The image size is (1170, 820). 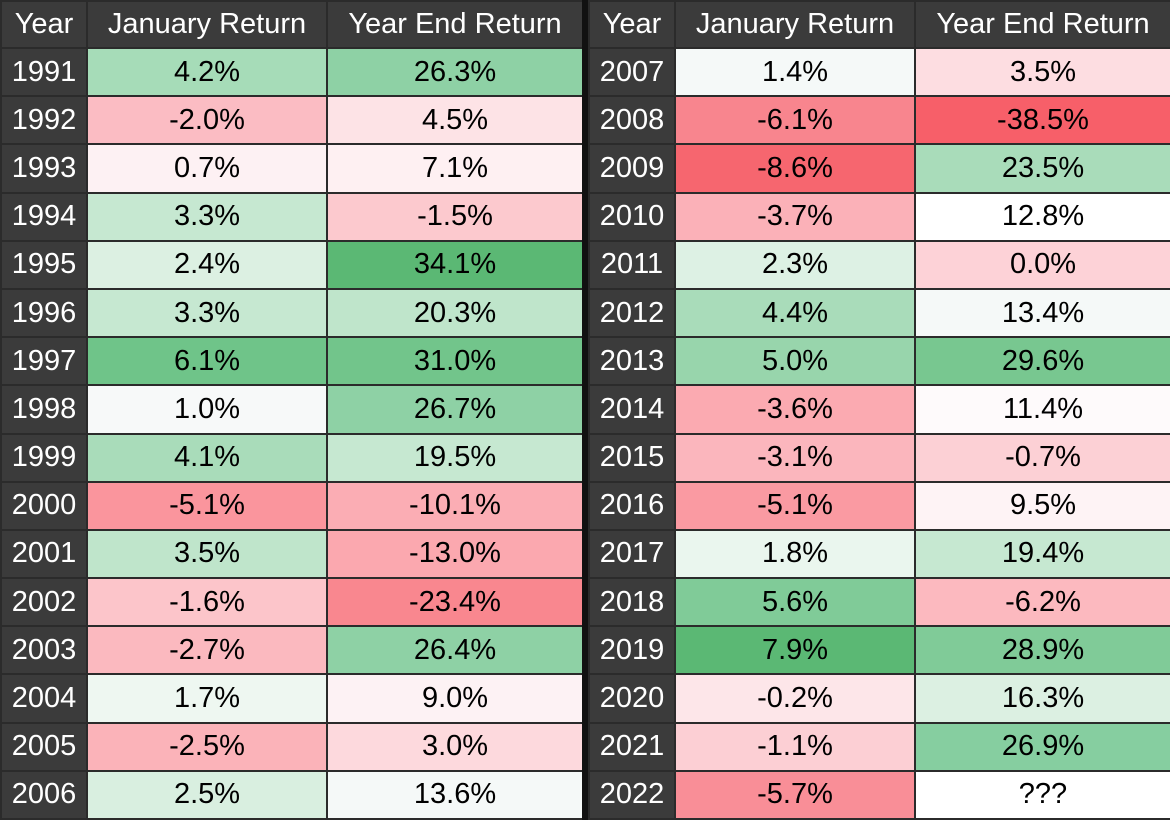 I want to click on table-row: 2011 2.3% 0.0%, so click(x=879, y=264).